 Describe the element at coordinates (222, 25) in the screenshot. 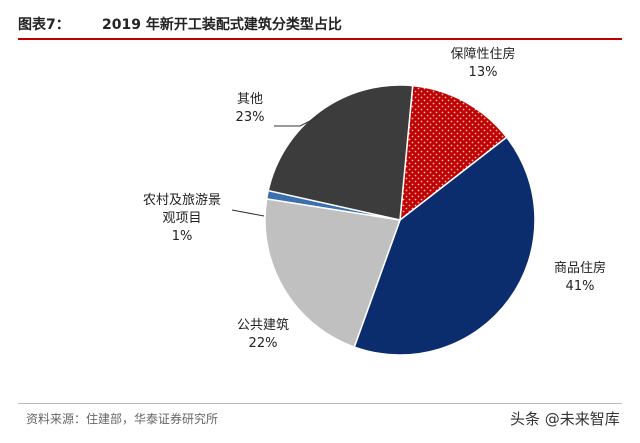

I see `chart-title: 2019 年新开工装配式建筑分类型占比` at that location.